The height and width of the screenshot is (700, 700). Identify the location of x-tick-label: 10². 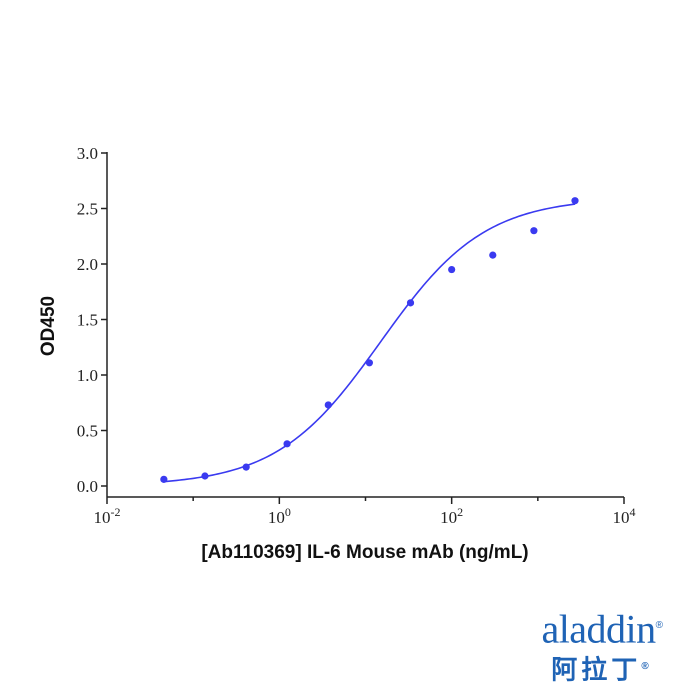
(451, 516).